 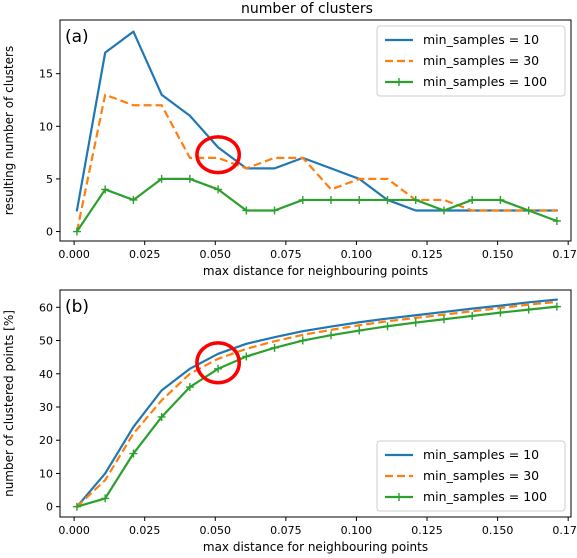 What do you see at coordinates (77, 307) in the screenshot?
I see `panel-label: (b)` at bounding box center [77, 307].